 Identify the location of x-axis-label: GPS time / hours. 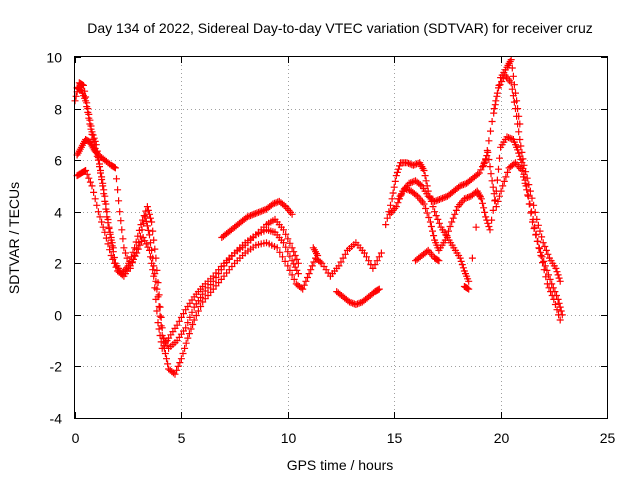
(340, 465).